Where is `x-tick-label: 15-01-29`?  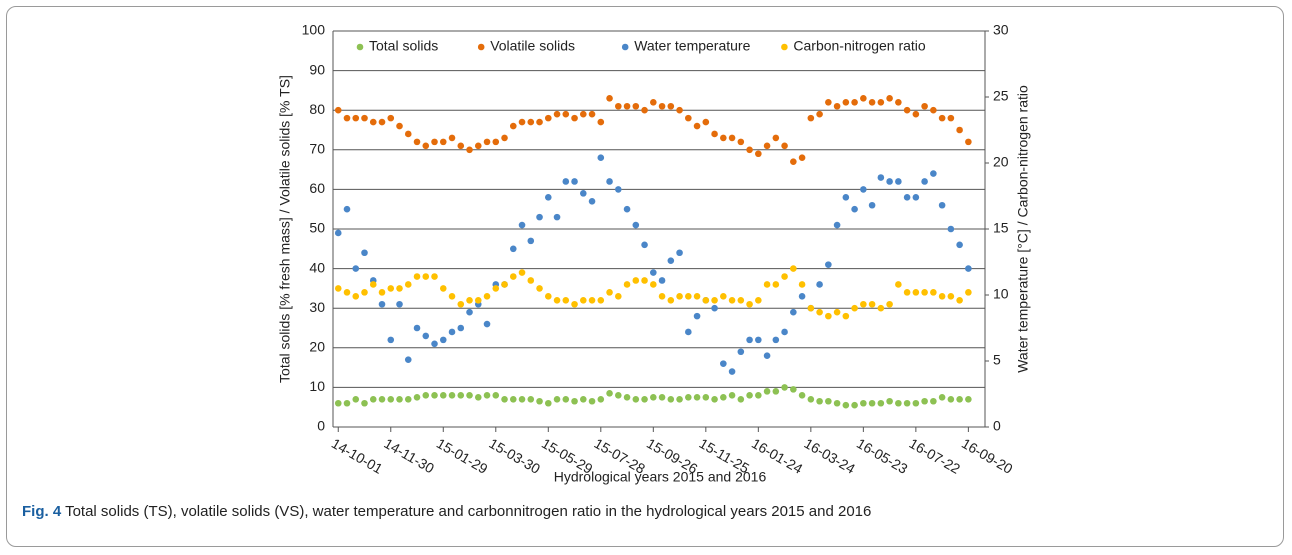 x-tick-label: 15-01-29 is located at coordinates (462, 456).